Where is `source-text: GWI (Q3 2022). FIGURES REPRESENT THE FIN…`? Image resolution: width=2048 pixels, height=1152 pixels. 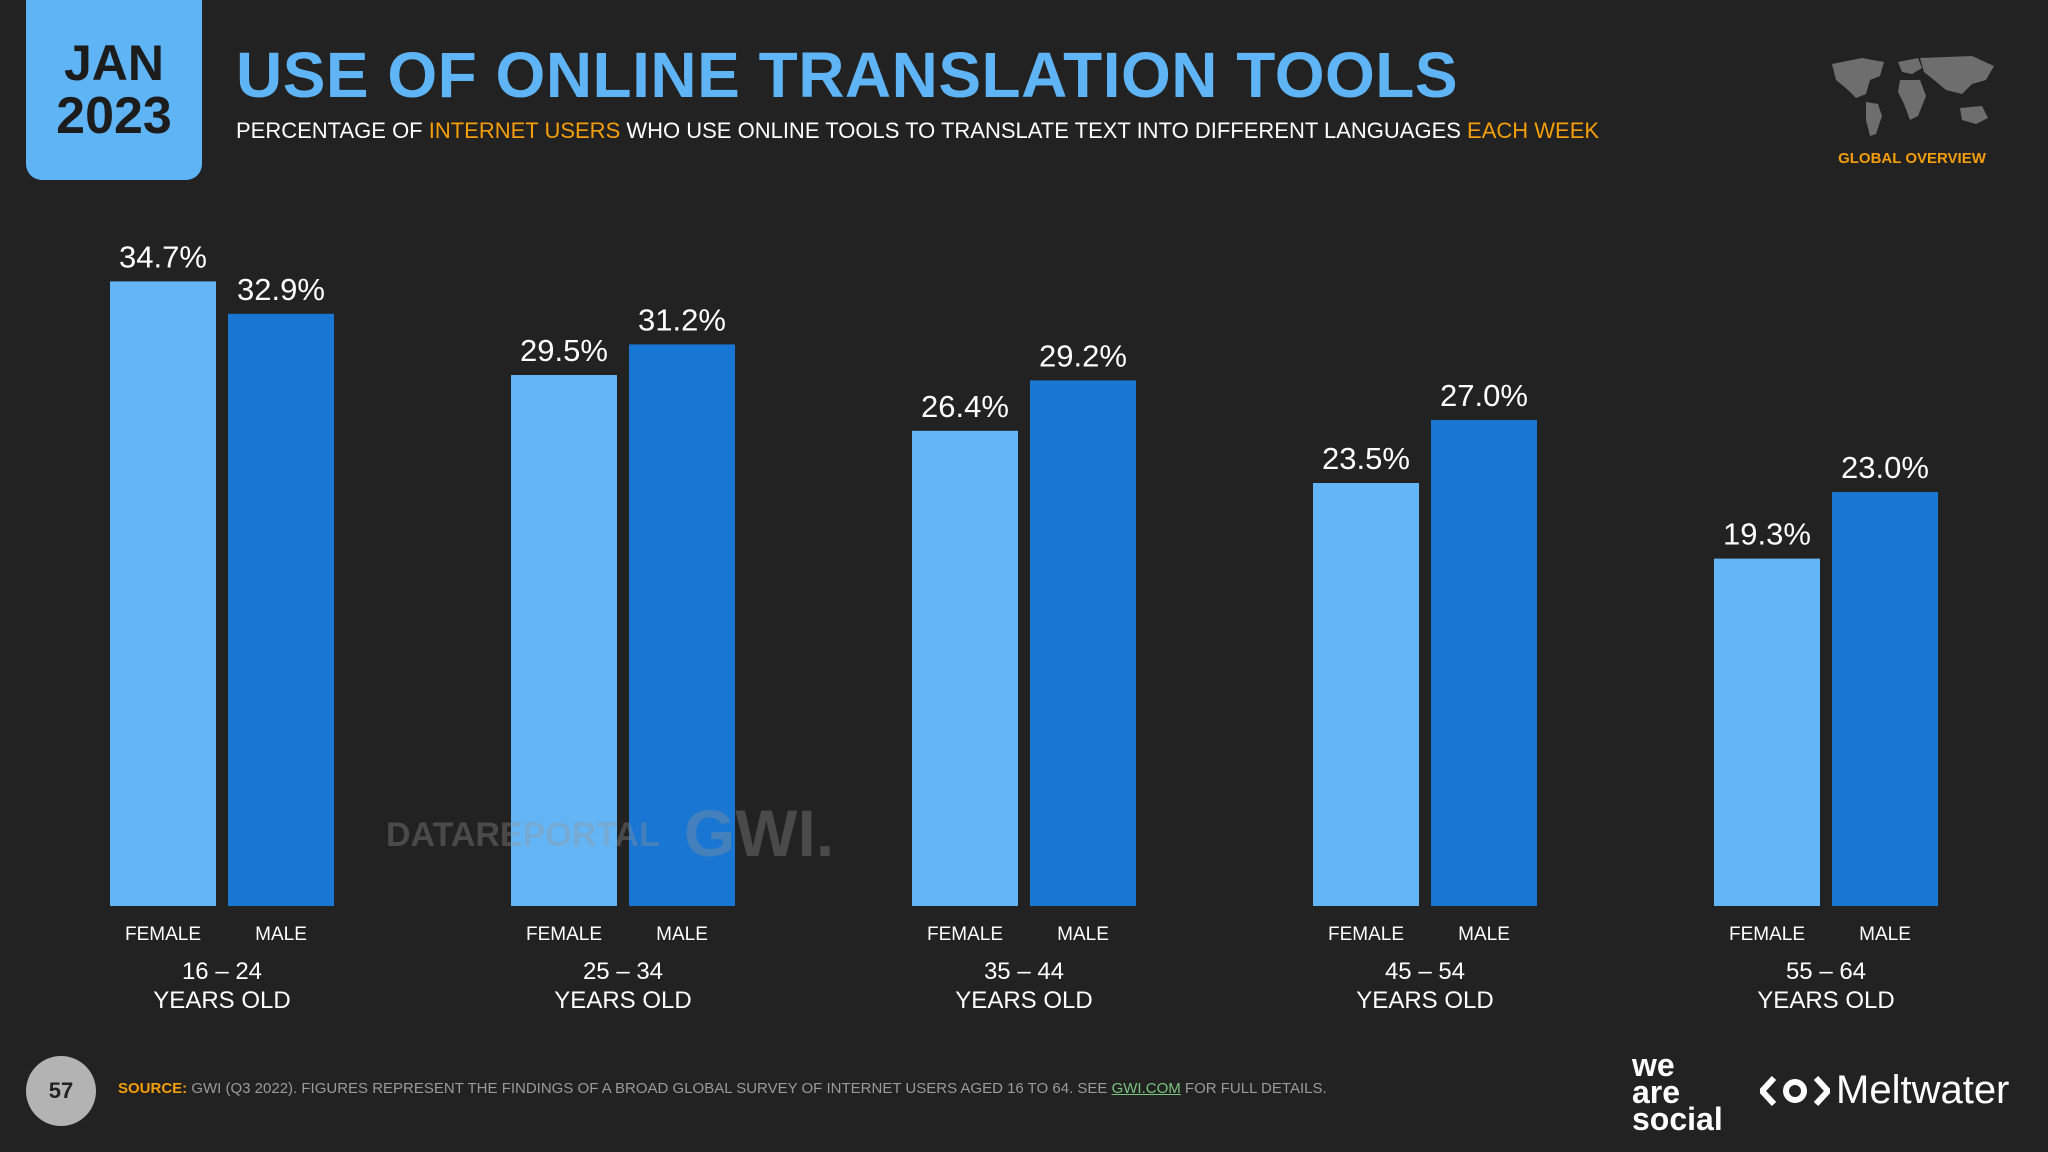
source-text: GWI (Q3 2022). FIGURES REPRESENT THE FIN… is located at coordinates (649, 1088).